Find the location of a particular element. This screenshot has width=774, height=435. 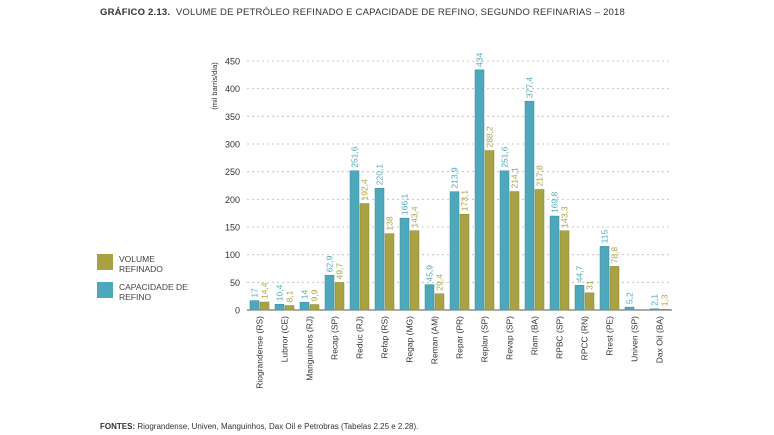

x-tick-label: Lubnor (CE) is located at coordinates (285, 339).